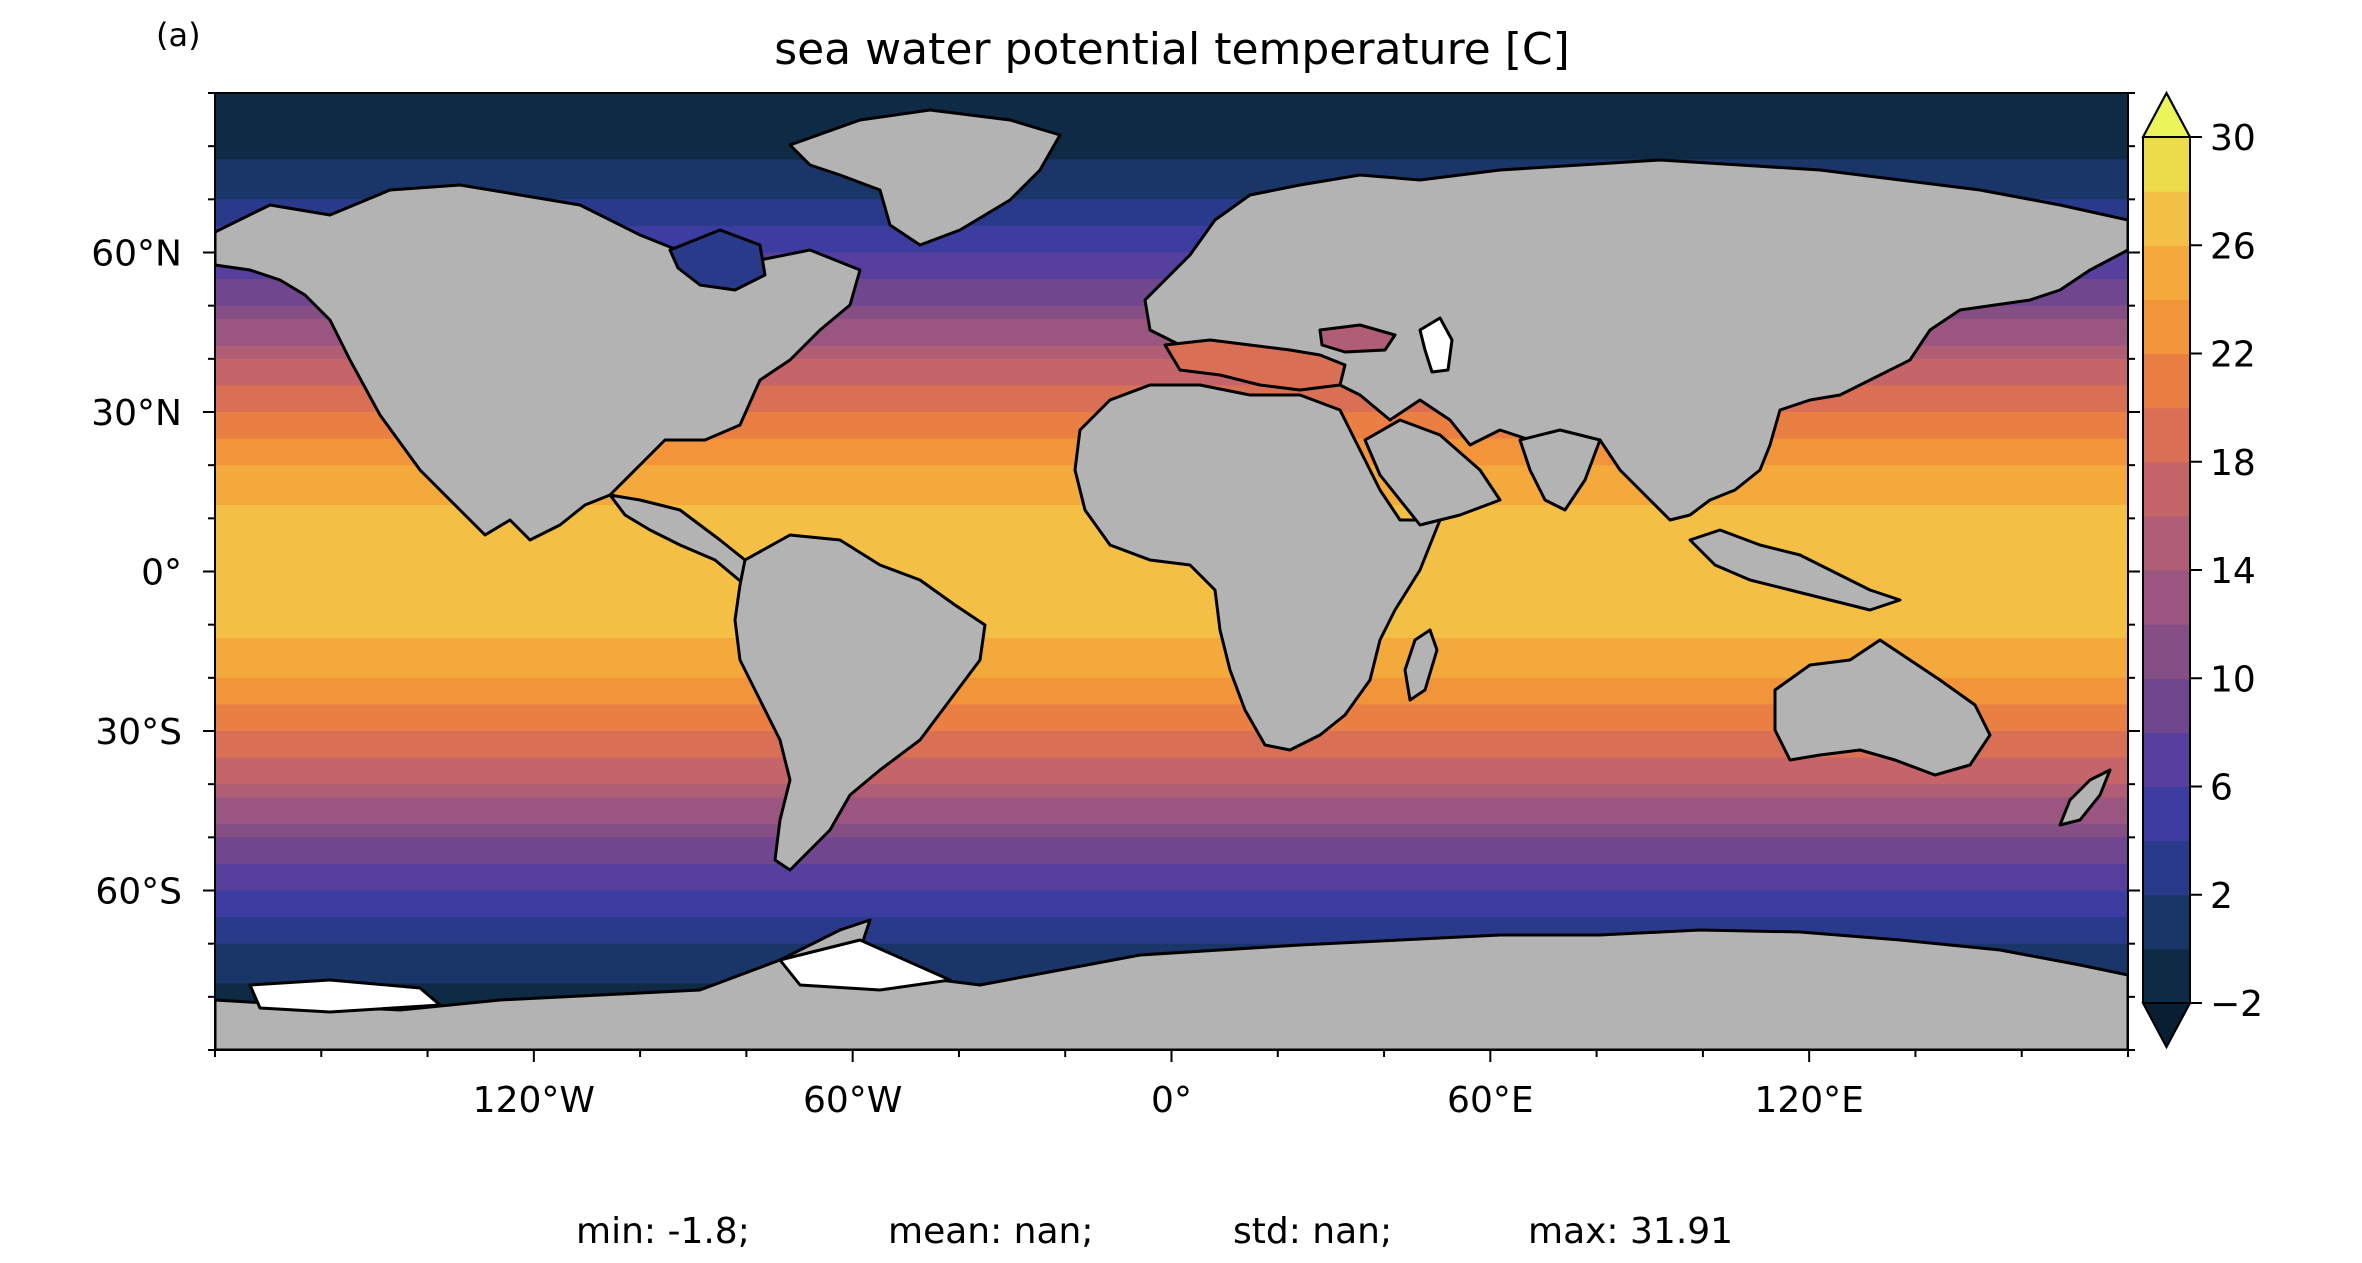 This screenshot has width=2362, height=1263. Describe the element at coordinates (2085, 797) in the screenshot. I see `new-zealand` at that location.